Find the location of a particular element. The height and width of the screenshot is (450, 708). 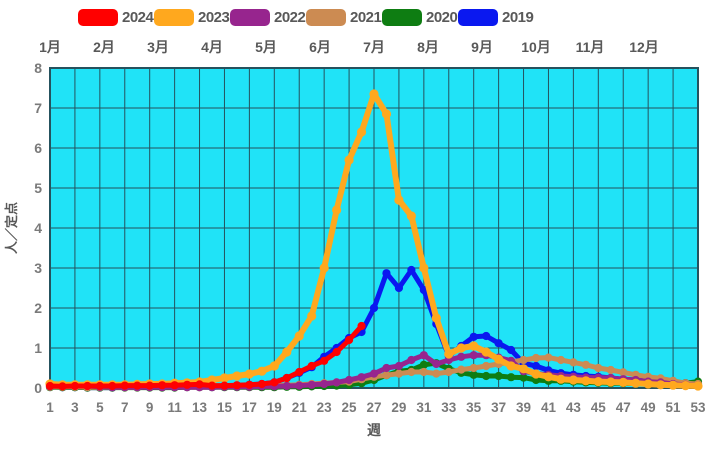

y-tick-label: 3 is located at coordinates (38, 268).